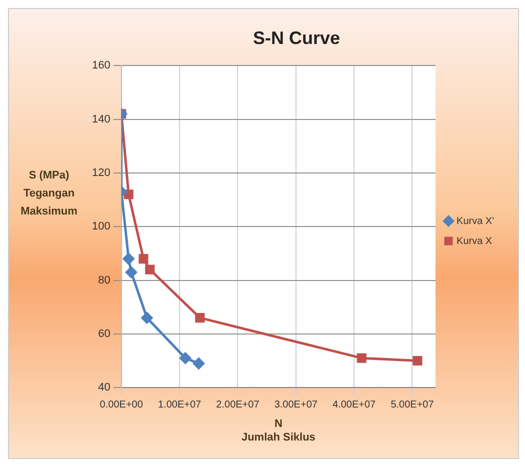 The image size is (525, 465). Describe the element at coordinates (180, 404) in the screenshot. I see `x-tick-label: 1.00E+07` at that location.